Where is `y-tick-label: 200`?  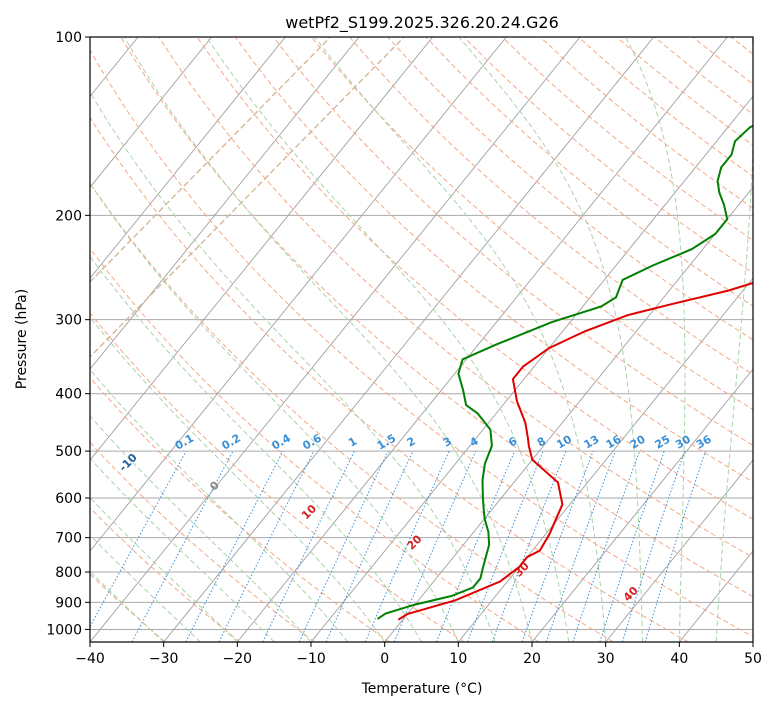 y-tick-label: 200 is located at coordinates (68, 216).